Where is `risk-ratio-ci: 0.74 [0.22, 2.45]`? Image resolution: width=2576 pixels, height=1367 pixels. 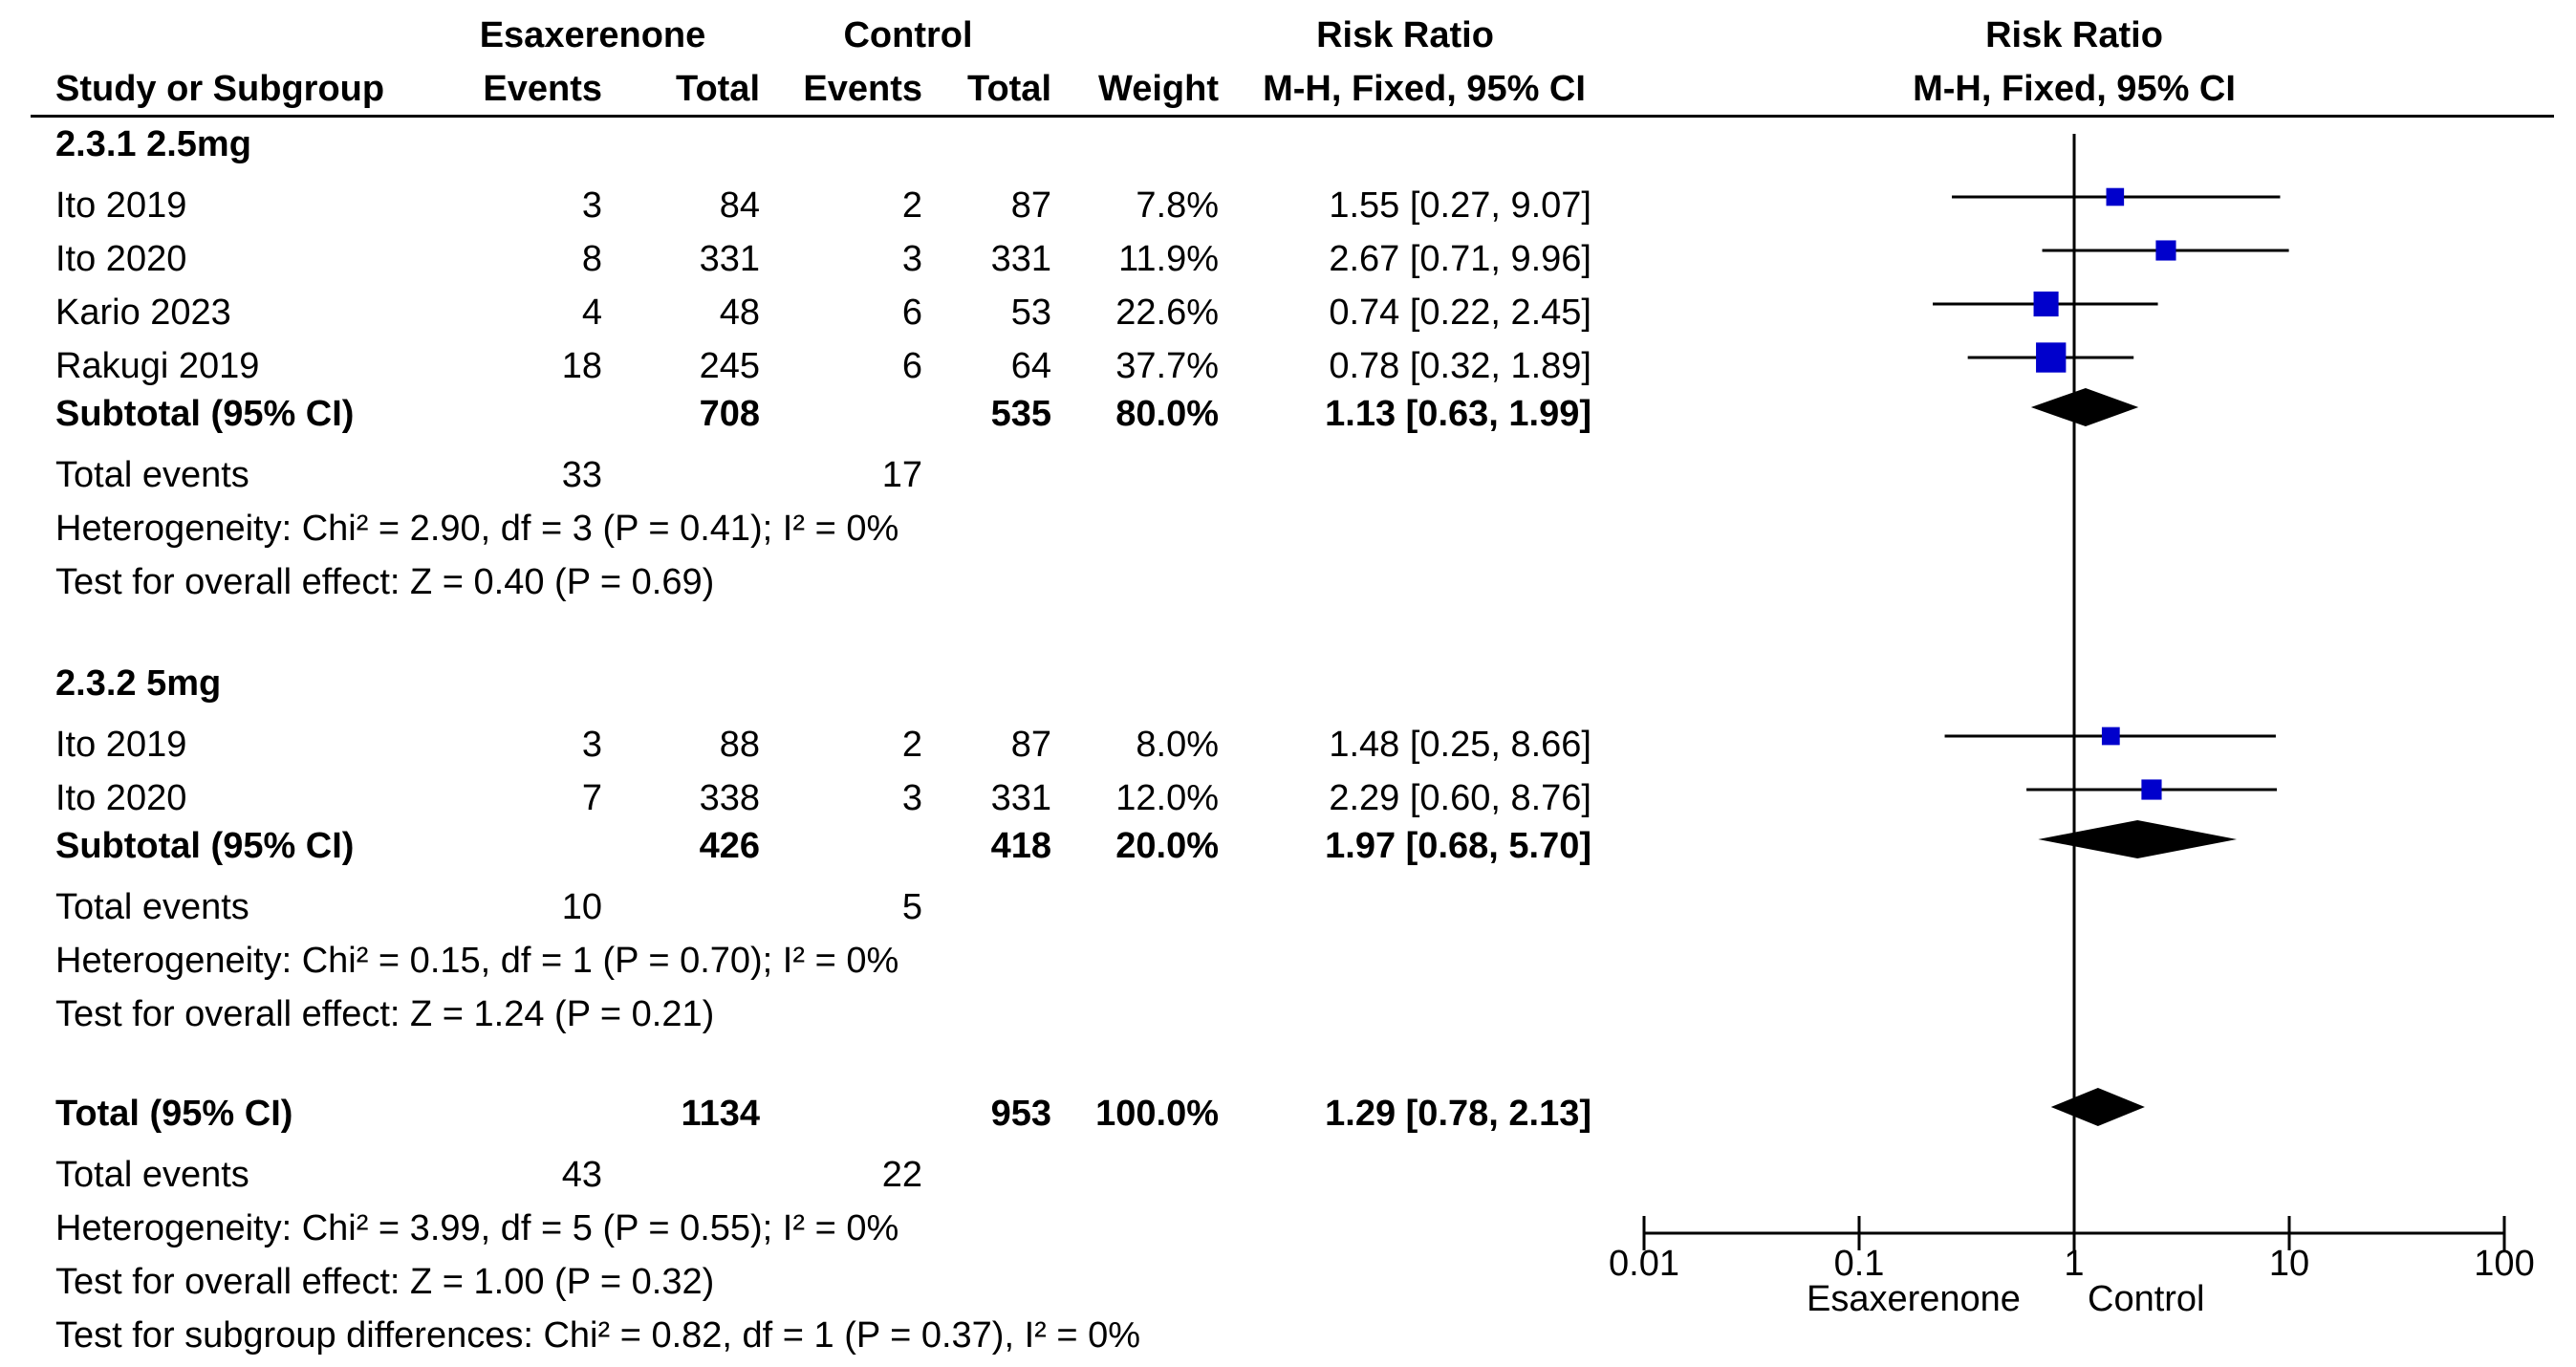
risk-ratio-ci: 0.74 [0.22, 2.45] is located at coordinates (1460, 313).